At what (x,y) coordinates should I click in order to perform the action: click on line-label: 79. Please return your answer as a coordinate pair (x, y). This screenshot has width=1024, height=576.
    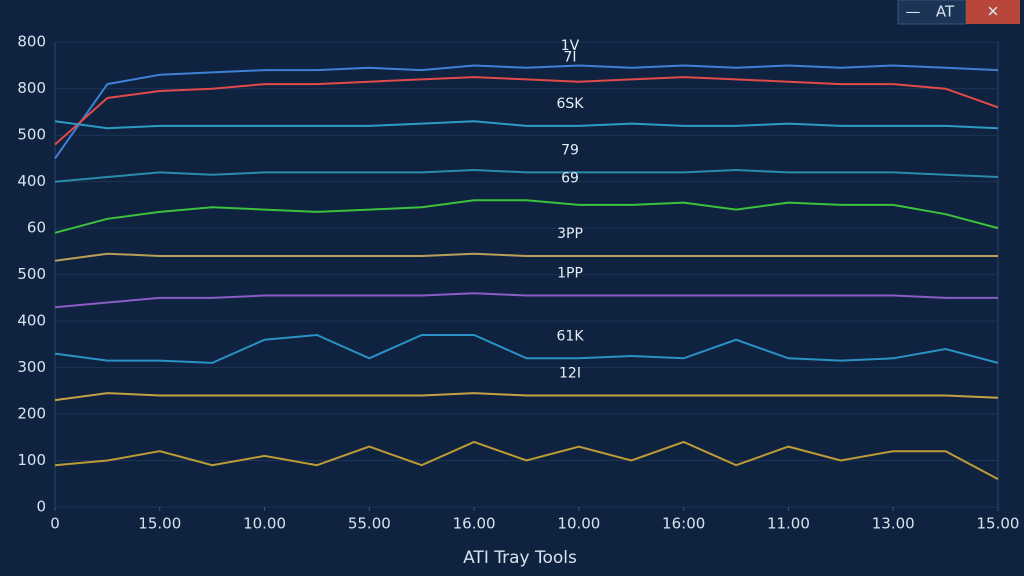
    Looking at the image, I should click on (570, 150).